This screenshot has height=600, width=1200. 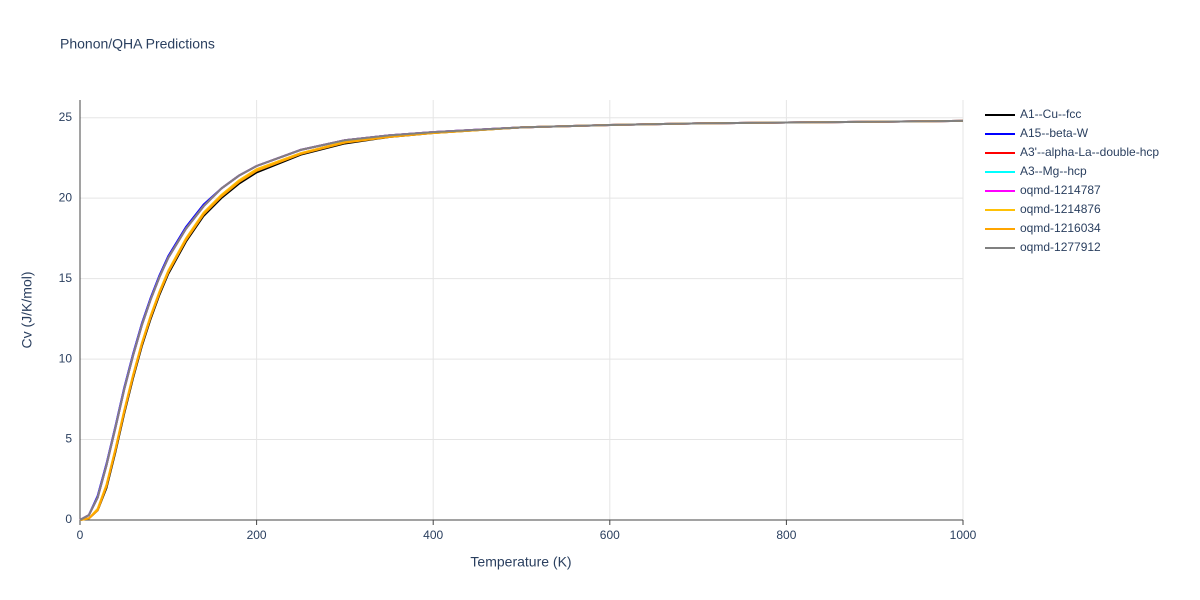 I want to click on legend-label: A15--beta-W, so click(x=1054, y=133).